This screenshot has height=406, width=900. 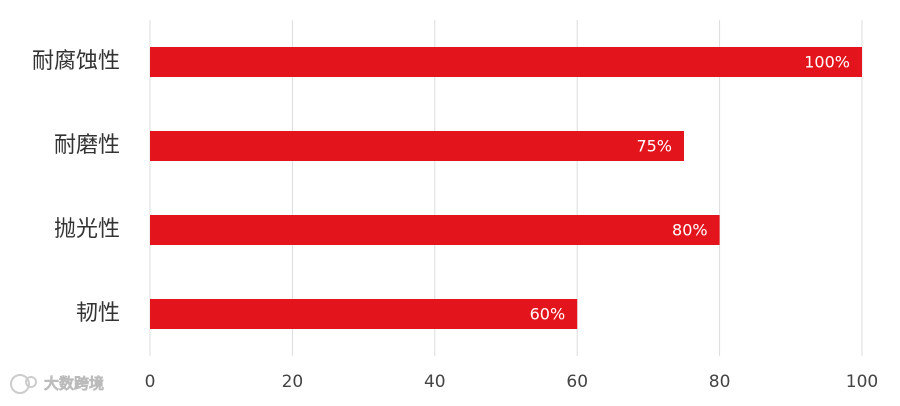 I want to click on y-tick-label: 耐腐蚀性, so click(x=76, y=61).